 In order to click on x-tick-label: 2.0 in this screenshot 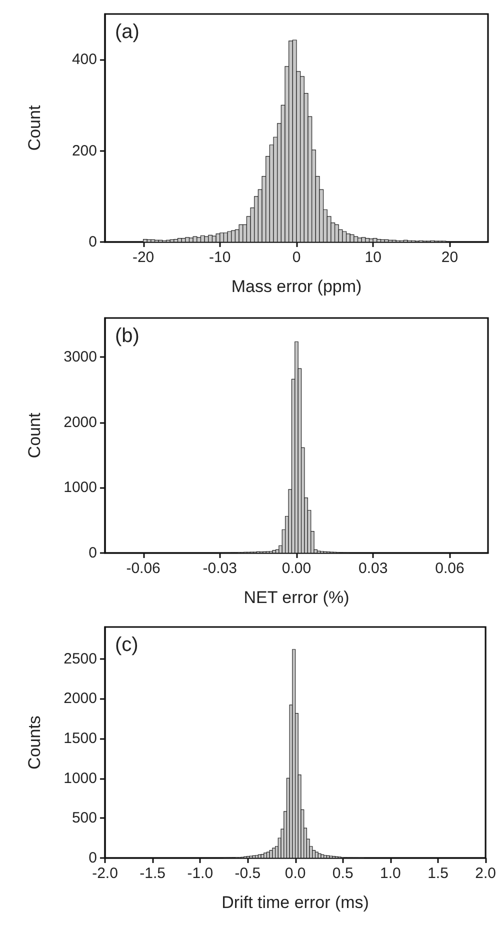, I will do `click(485, 873)`.